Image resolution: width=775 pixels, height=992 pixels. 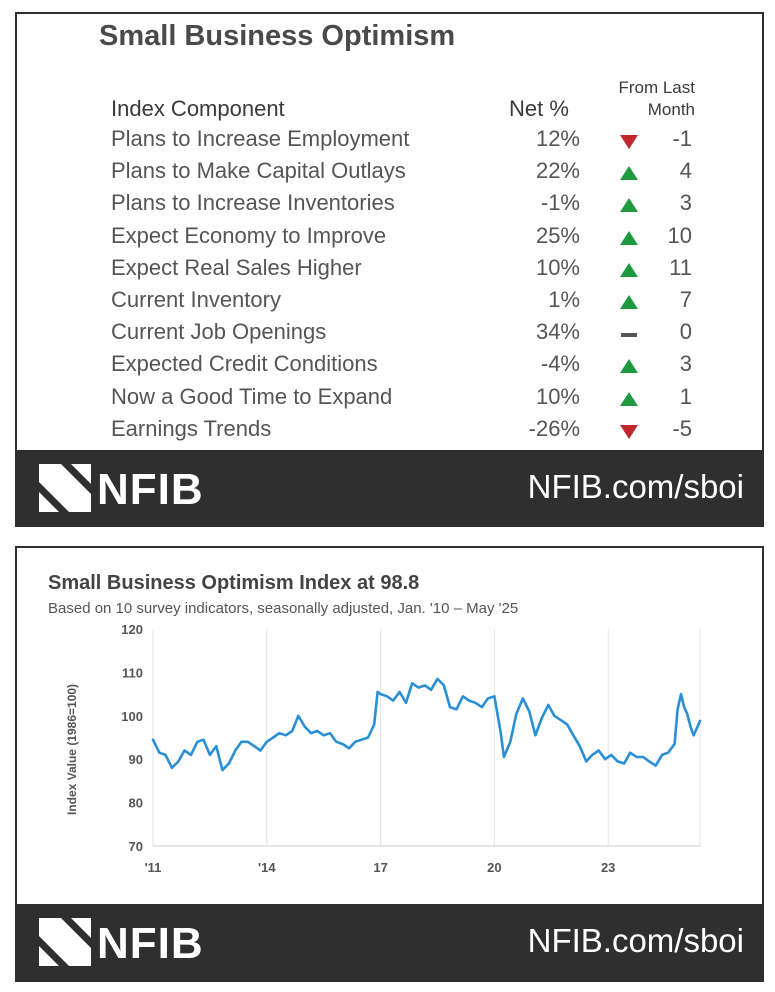 I want to click on footer-bar-2: NFIB NFIB.com/sboi, so click(x=389, y=942).